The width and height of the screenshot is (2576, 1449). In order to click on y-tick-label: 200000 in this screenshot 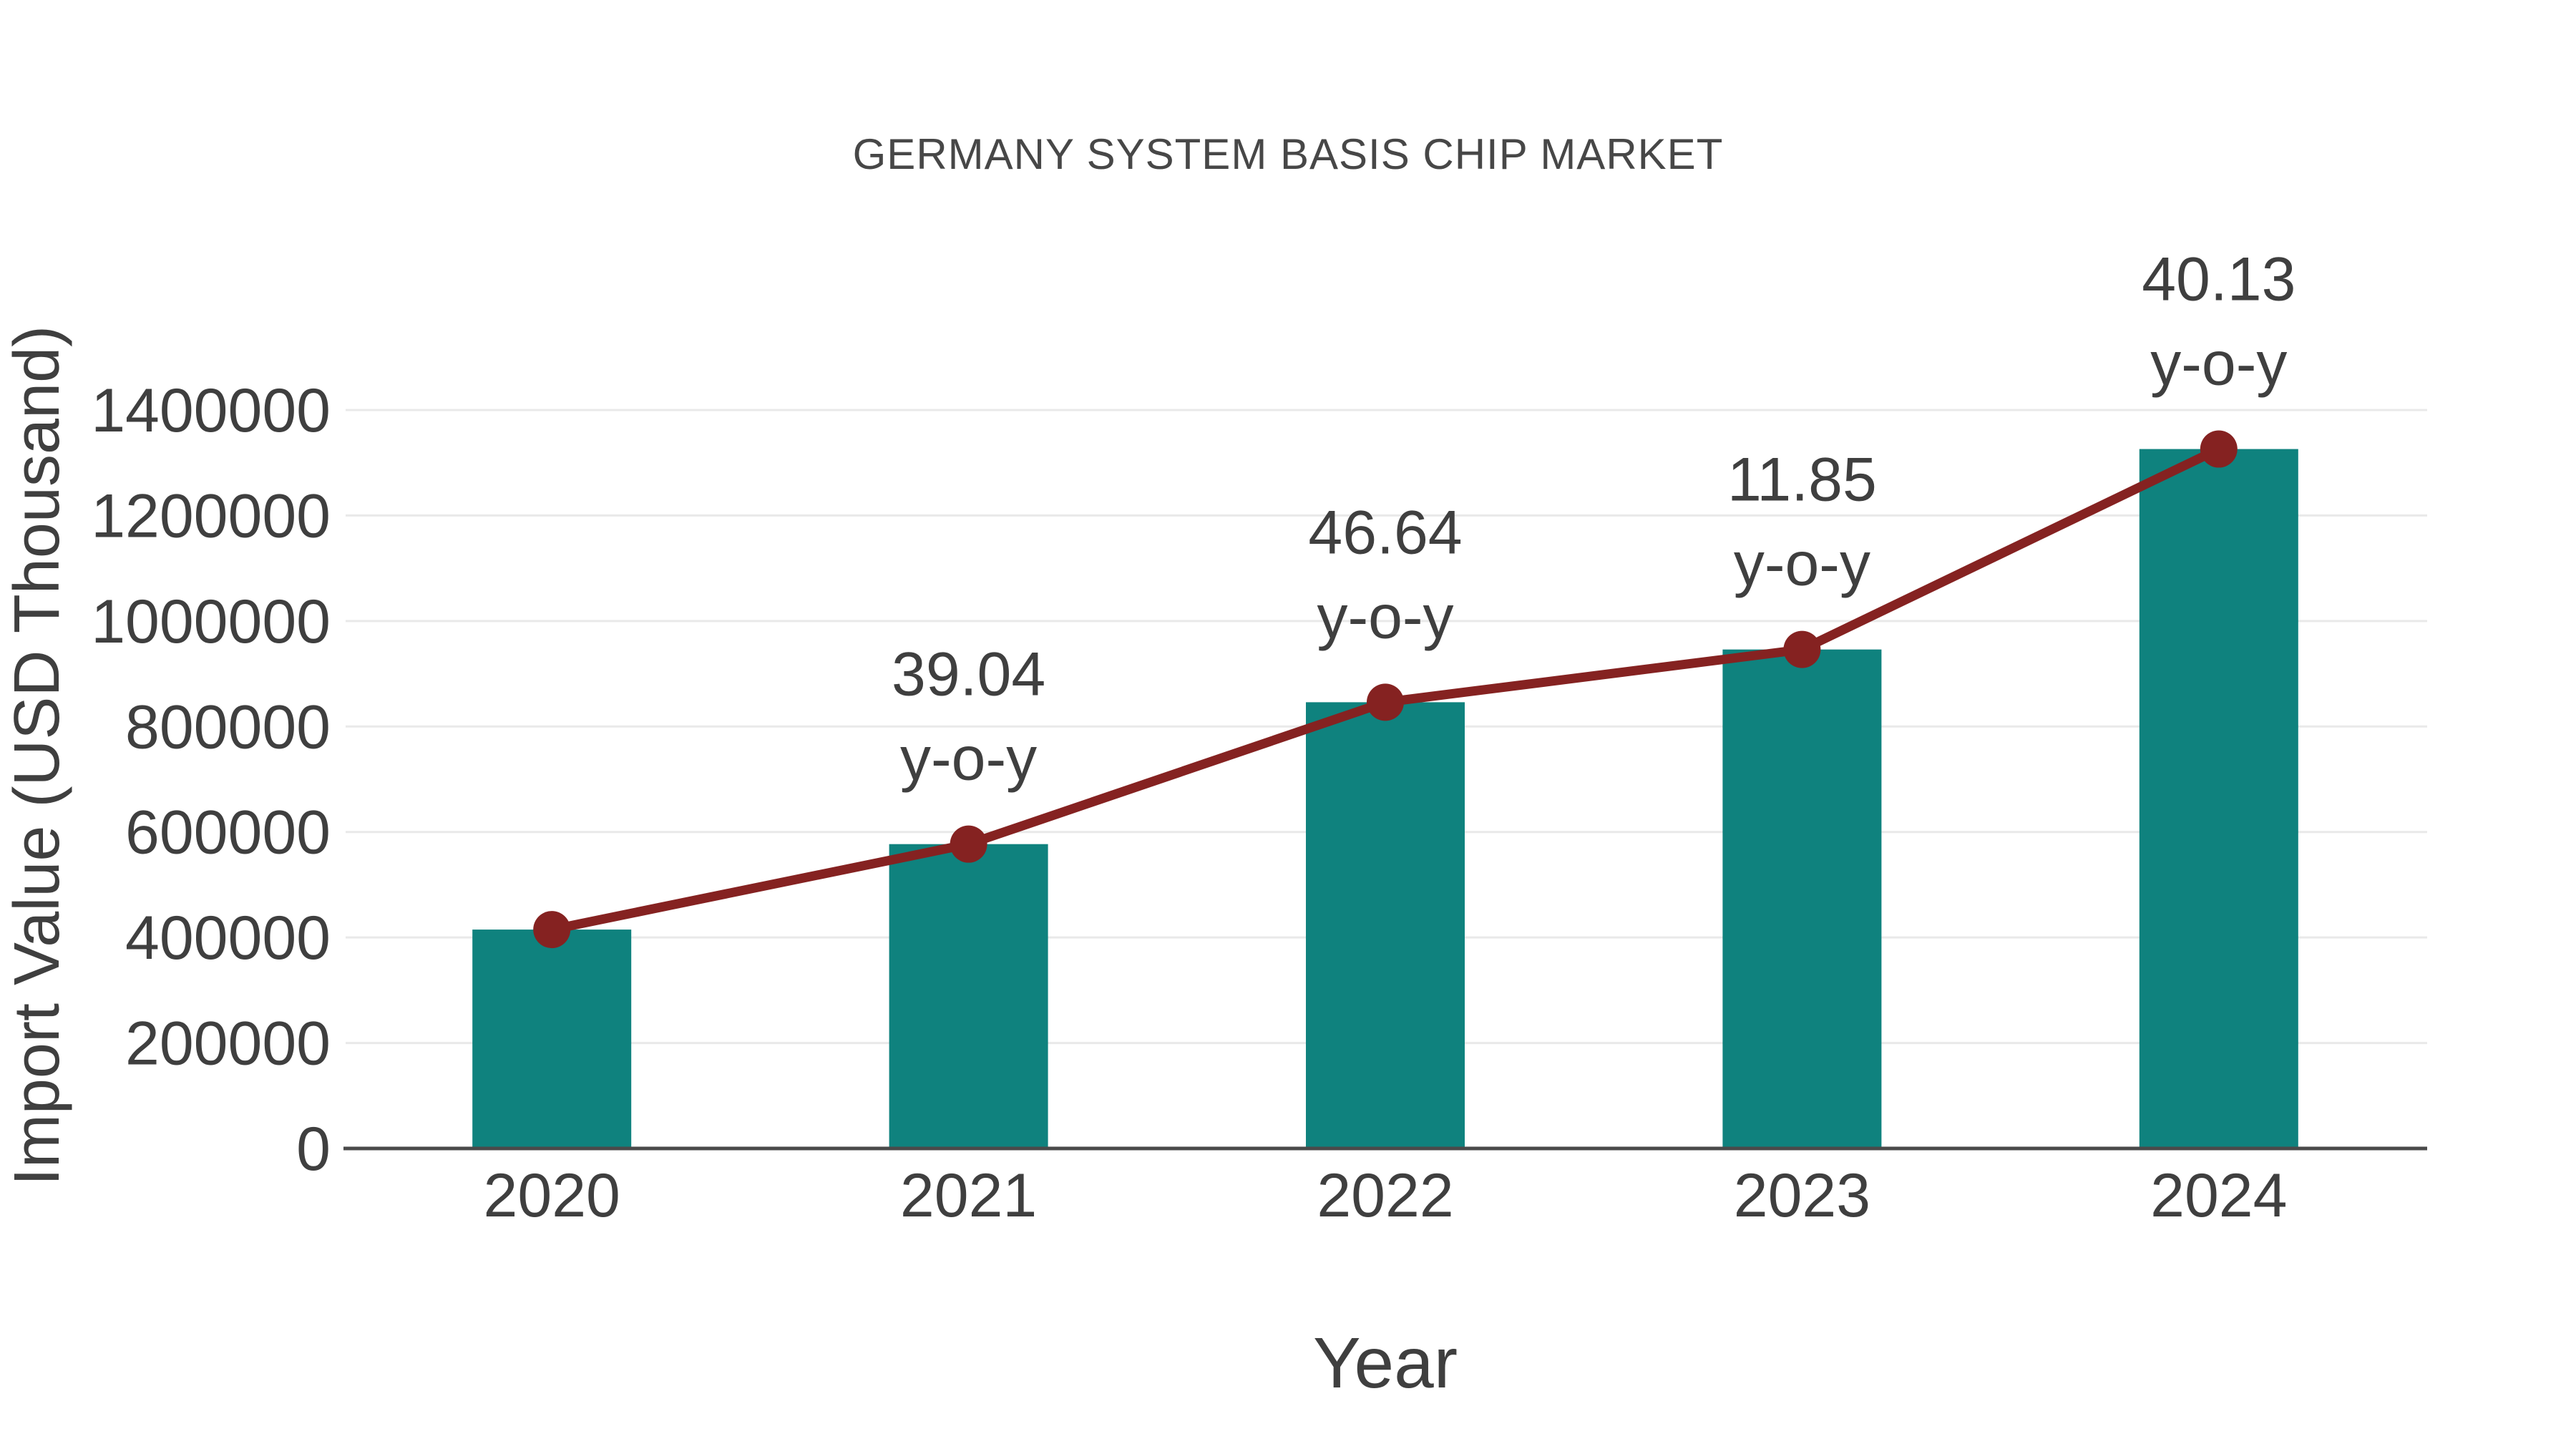, I will do `click(228, 1044)`.